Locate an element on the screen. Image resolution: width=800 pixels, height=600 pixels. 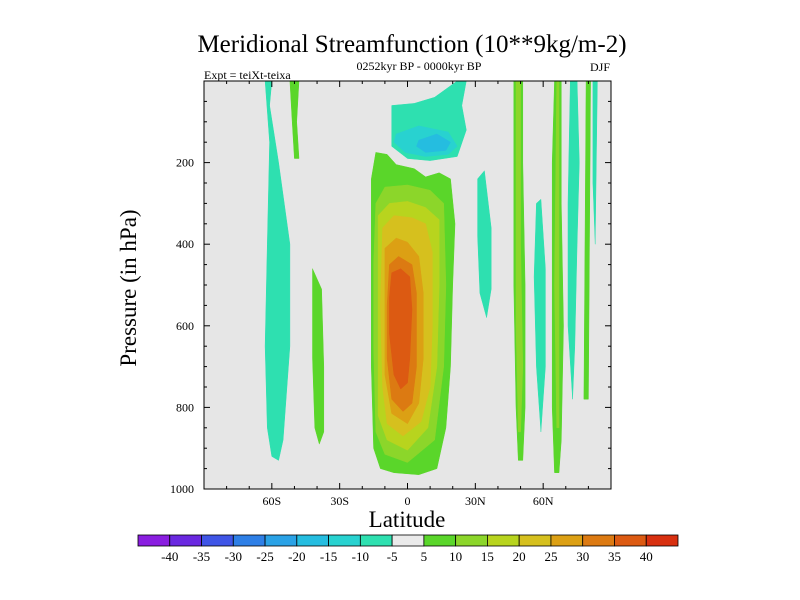
colorbar-label: -40 is located at coordinates (169, 556).